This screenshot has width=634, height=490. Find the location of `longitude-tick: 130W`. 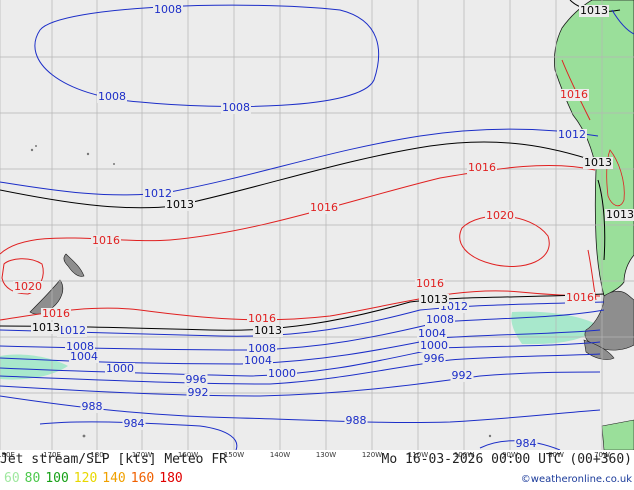

longitude-tick: 130W is located at coordinates (326, 455).